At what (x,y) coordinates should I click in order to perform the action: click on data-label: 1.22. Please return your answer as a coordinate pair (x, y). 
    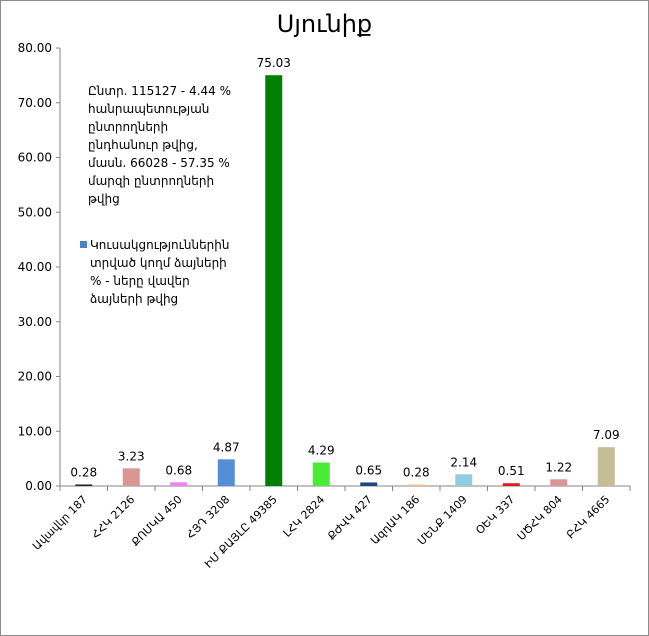
    Looking at the image, I should click on (558, 467).